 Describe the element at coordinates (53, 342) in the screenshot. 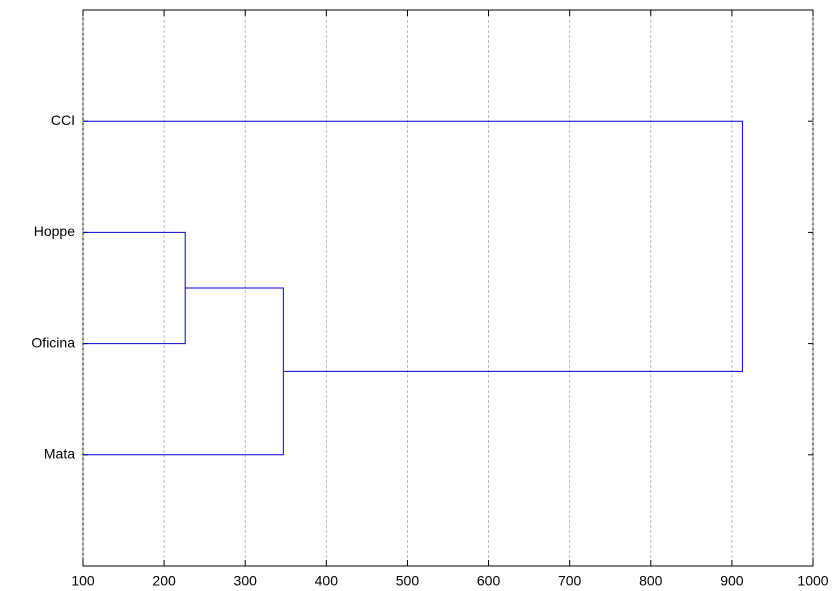

I see `y-tick-label: Oficina` at that location.